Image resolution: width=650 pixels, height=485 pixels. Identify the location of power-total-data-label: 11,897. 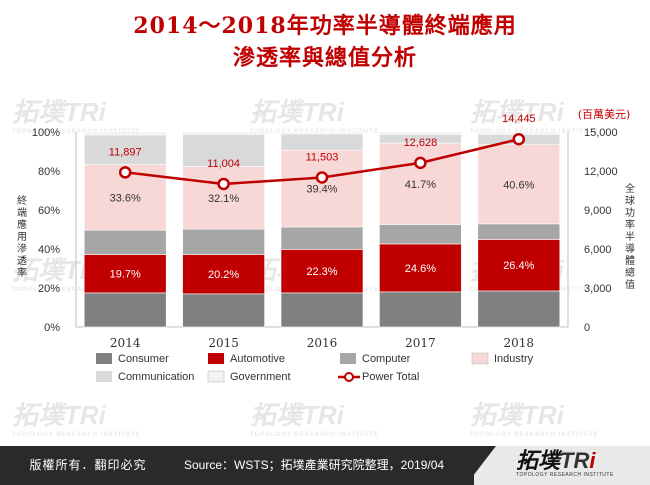
(125, 152).